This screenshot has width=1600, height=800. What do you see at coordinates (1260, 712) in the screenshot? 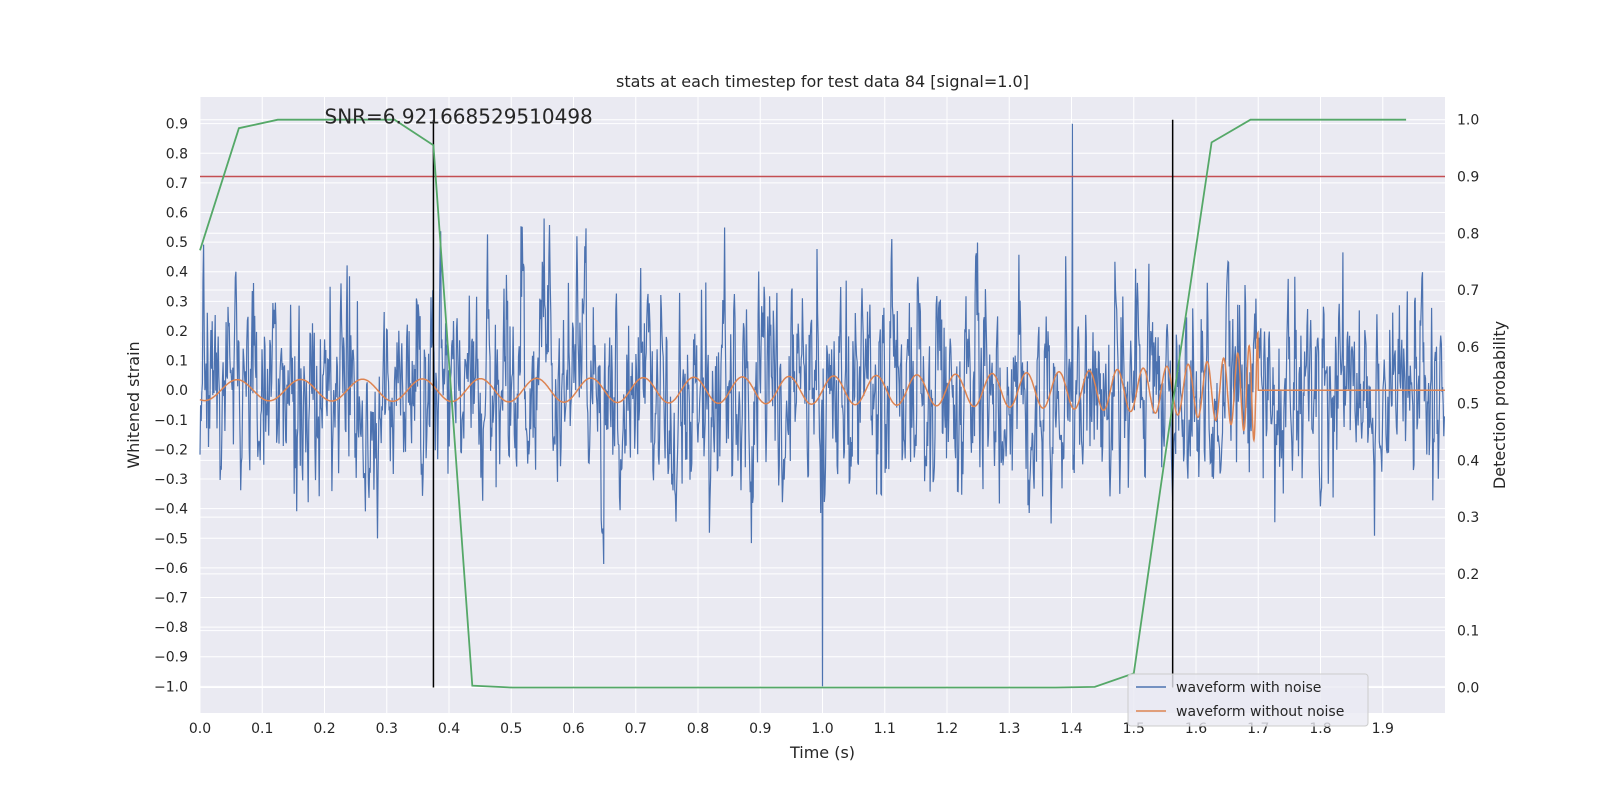
I see `legend-entry-waveform-without-noise: waveform without noise` at bounding box center [1260, 712].